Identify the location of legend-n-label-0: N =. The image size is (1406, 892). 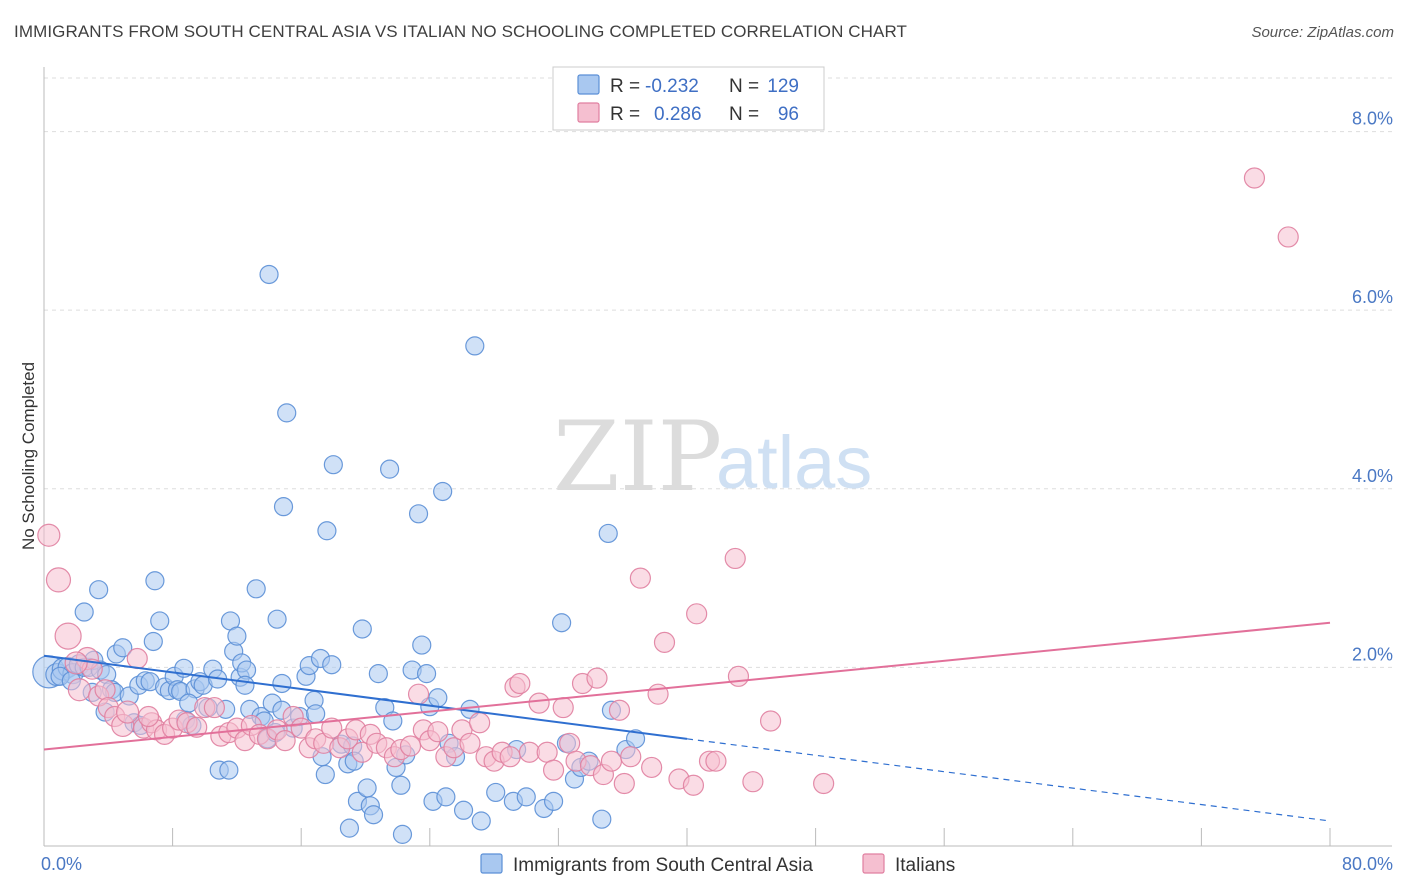
(744, 86).